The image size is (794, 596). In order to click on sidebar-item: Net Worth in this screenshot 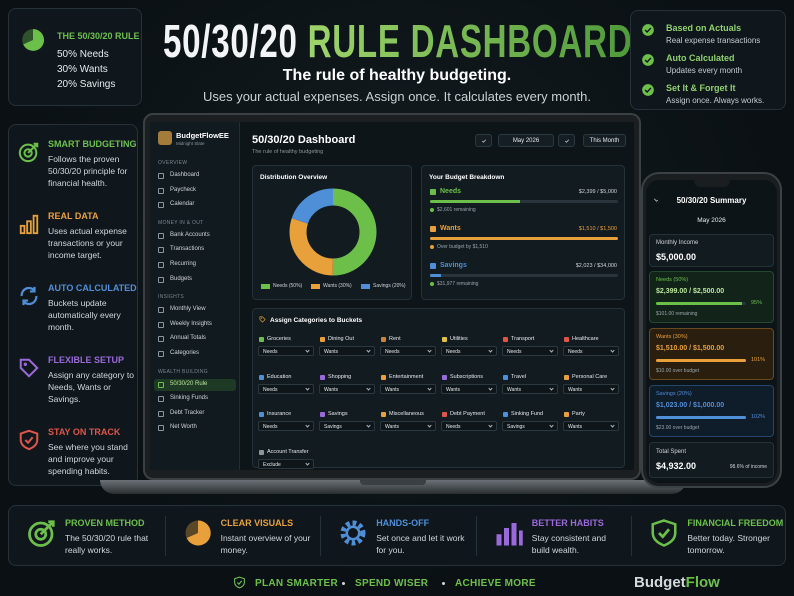, I will do `click(195, 428)`.